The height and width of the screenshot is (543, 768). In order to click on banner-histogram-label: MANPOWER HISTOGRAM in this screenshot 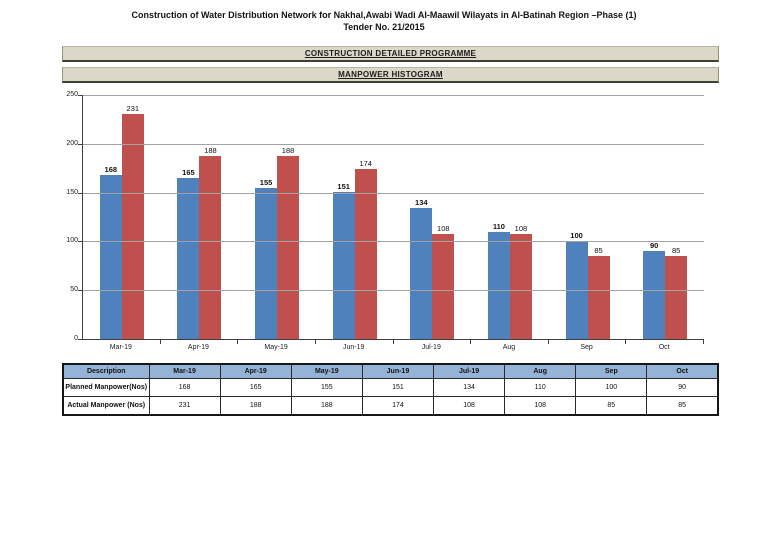, I will do `click(390, 74)`.